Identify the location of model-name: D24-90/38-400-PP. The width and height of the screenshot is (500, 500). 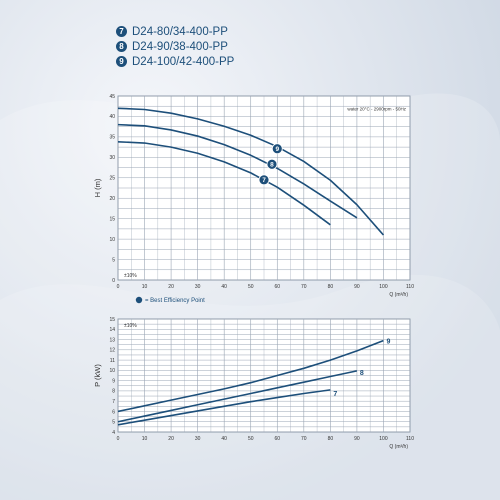
(180, 46).